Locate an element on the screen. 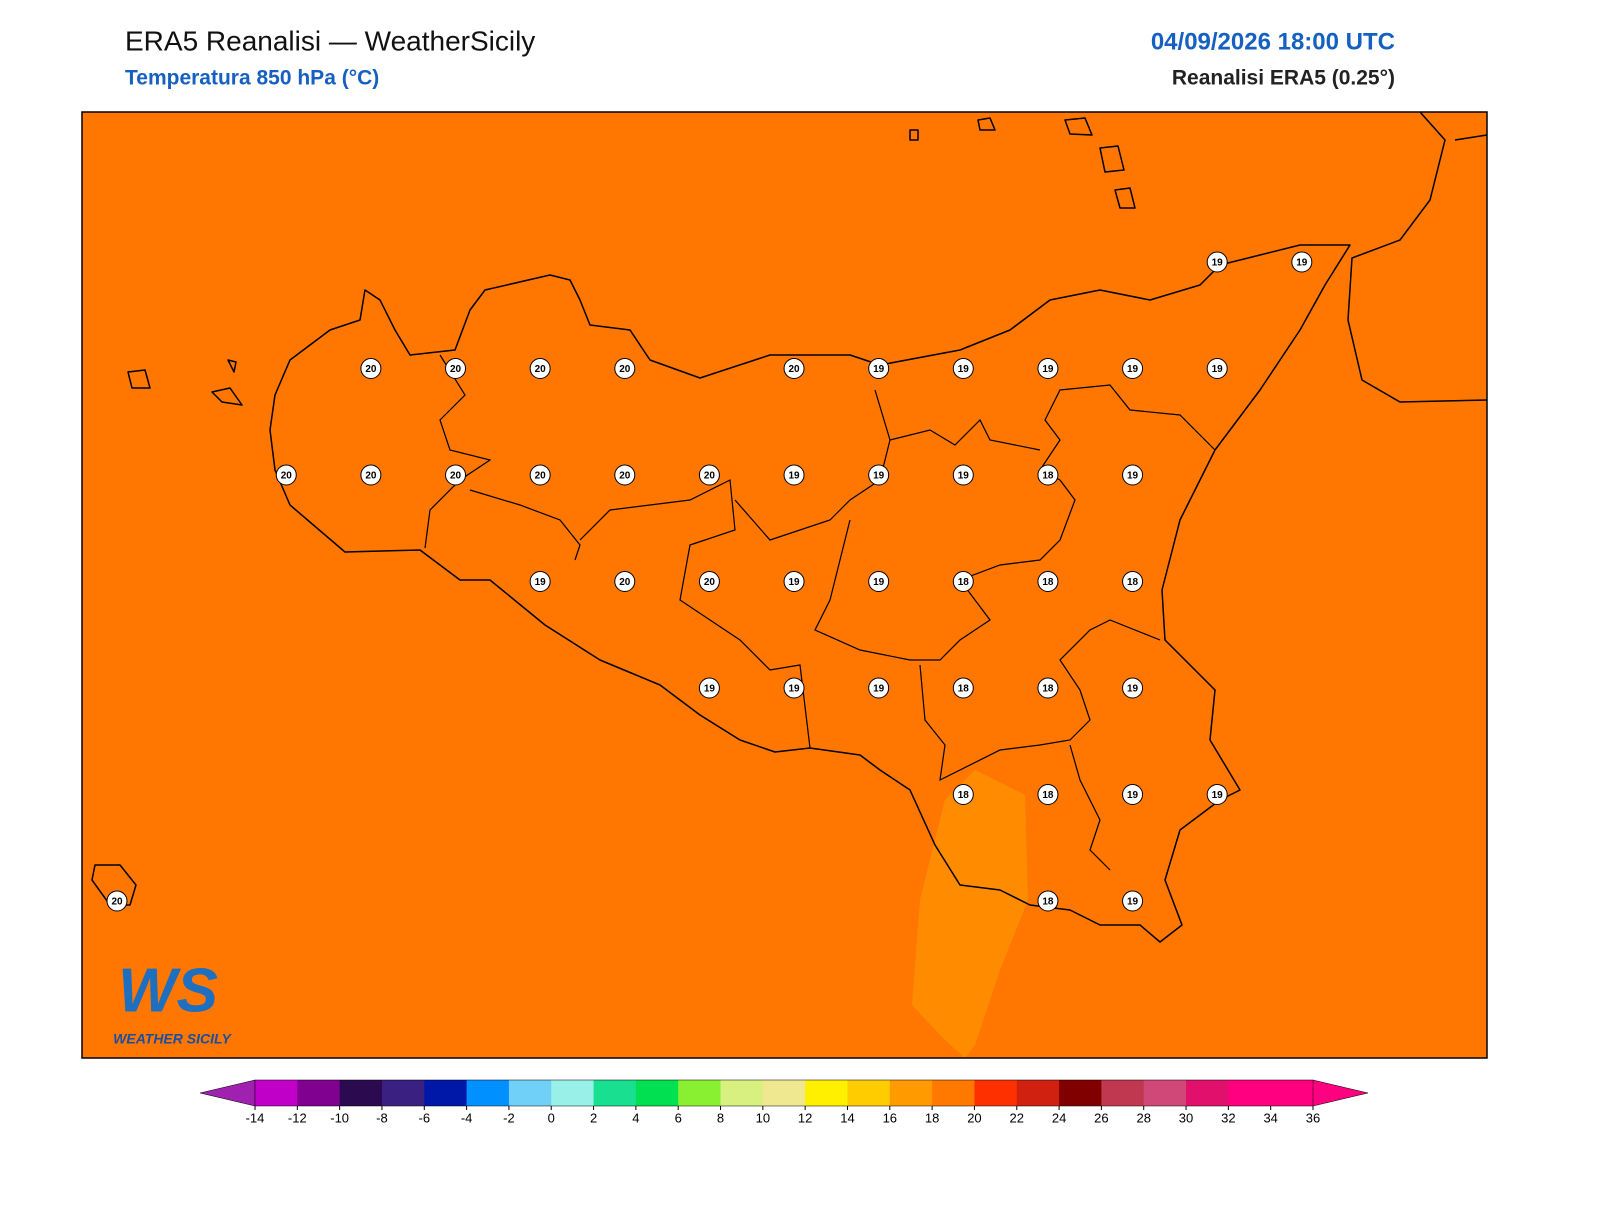 The width and height of the screenshot is (1600, 1205). colorbar-tick-label: -6 is located at coordinates (424, 1117).